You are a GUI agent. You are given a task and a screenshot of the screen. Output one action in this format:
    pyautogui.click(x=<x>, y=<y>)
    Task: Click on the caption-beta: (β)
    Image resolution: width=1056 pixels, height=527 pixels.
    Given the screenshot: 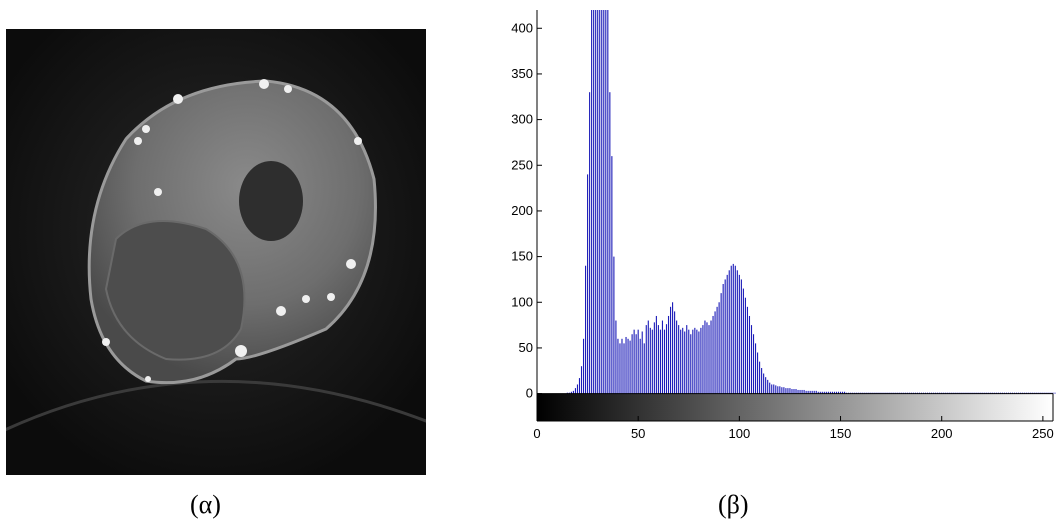 What is the action you would take?
    pyautogui.click(x=733, y=504)
    